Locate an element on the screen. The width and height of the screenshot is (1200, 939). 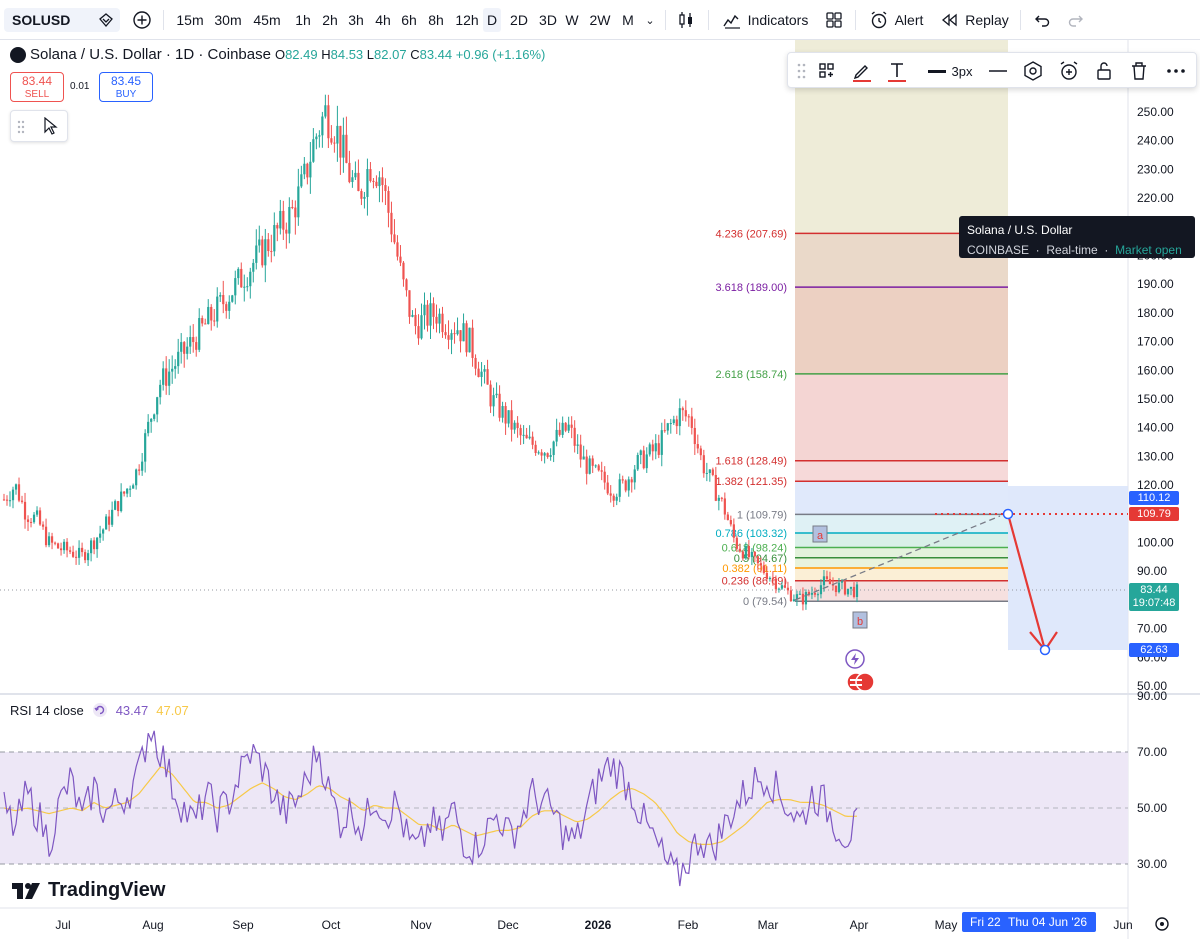
template-icon is located at coordinates (827, 71).